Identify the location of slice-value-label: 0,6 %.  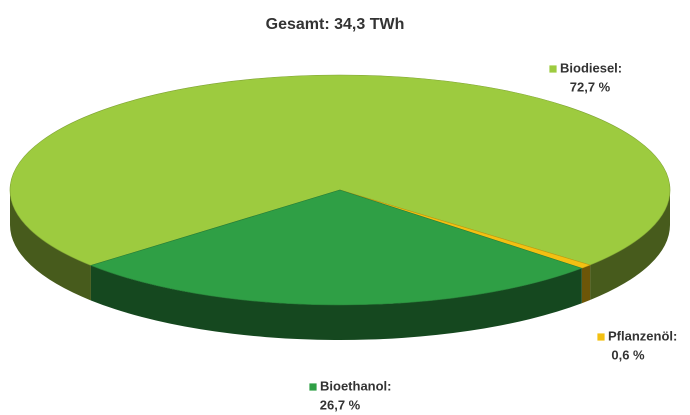
(628, 354).